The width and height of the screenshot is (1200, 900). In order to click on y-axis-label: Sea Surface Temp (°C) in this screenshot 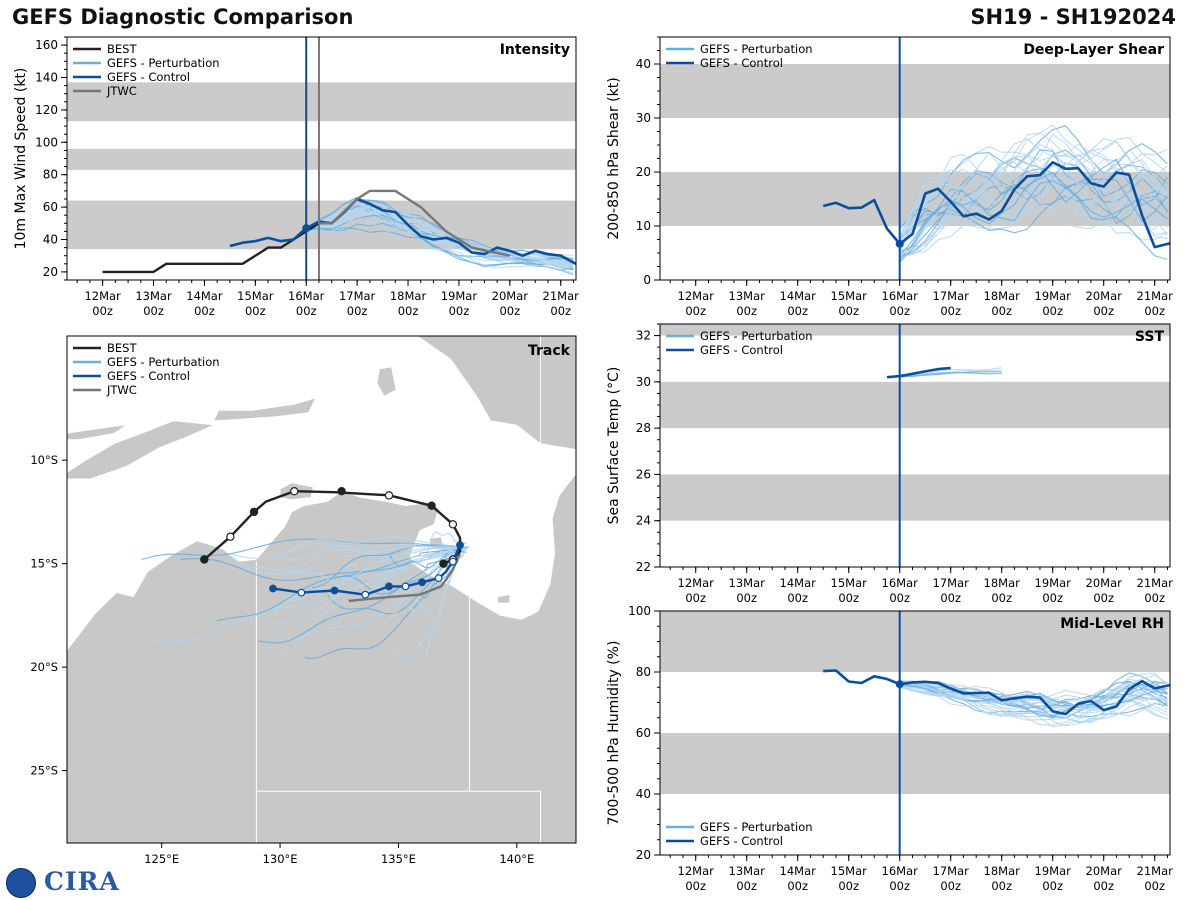, I will do `click(614, 446)`.